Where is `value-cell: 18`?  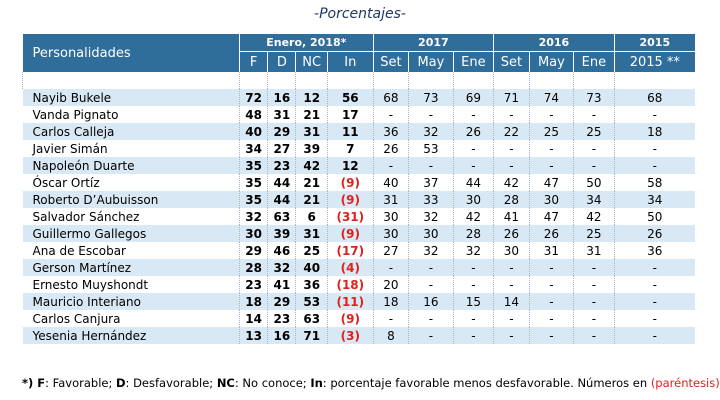 value-cell: 18 is located at coordinates (654, 131).